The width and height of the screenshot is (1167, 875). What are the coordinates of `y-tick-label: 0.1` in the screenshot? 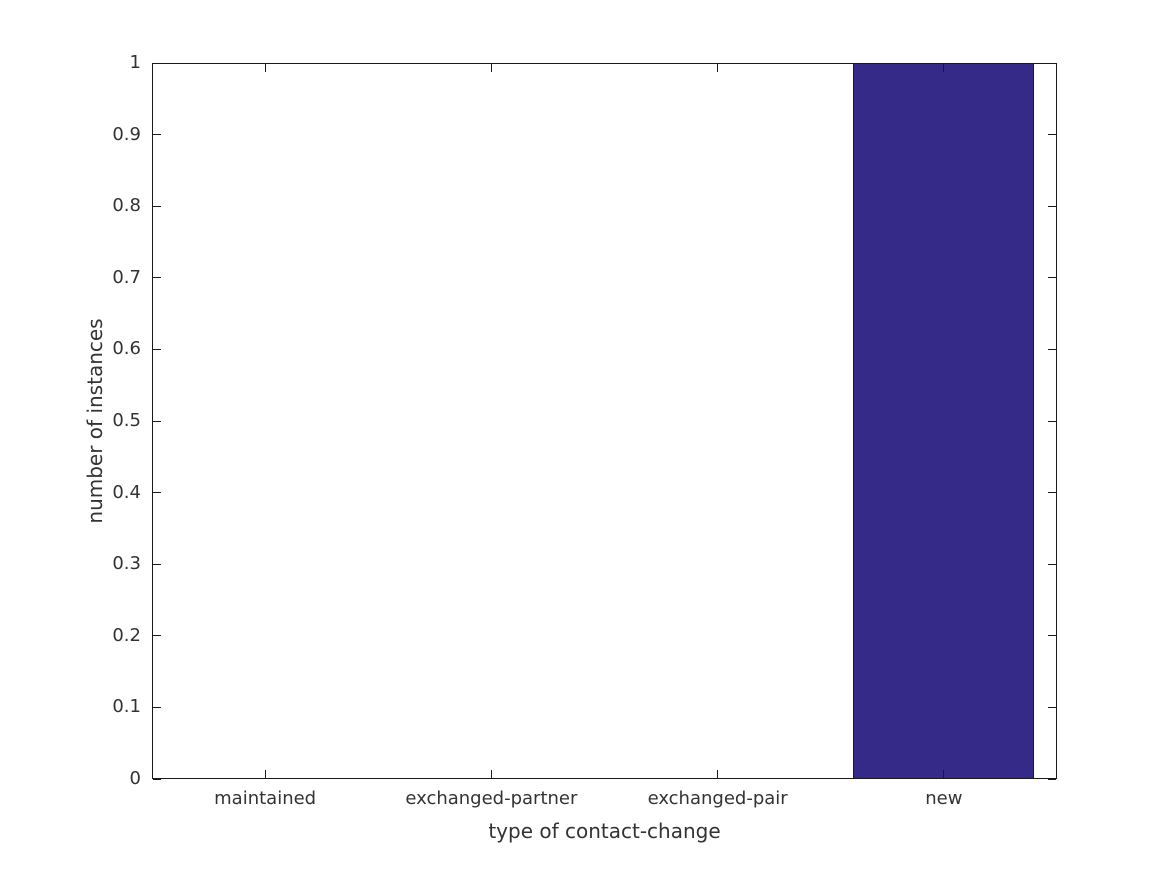 It's located at (126, 707).